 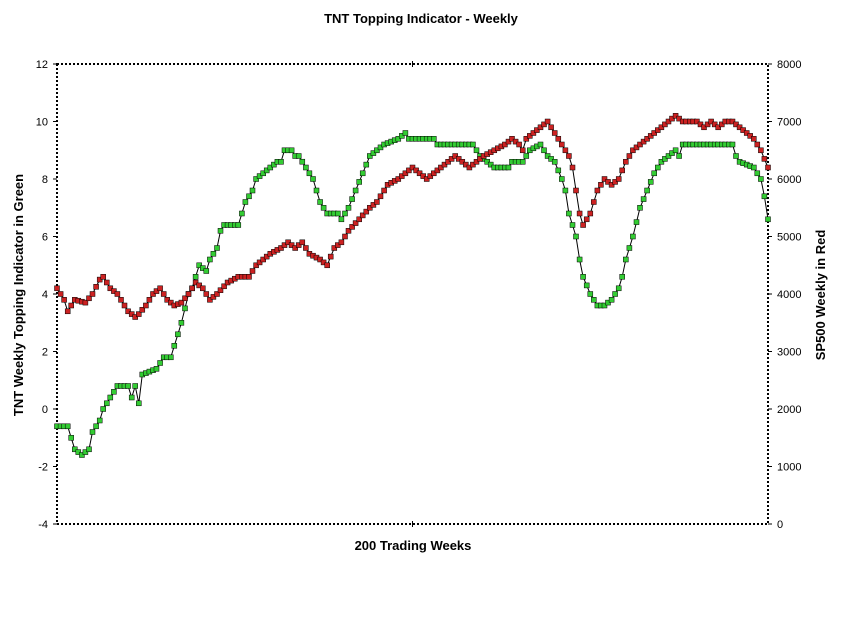 What do you see at coordinates (789, 410) in the screenshot?
I see `right-tick-label: 2000` at bounding box center [789, 410].